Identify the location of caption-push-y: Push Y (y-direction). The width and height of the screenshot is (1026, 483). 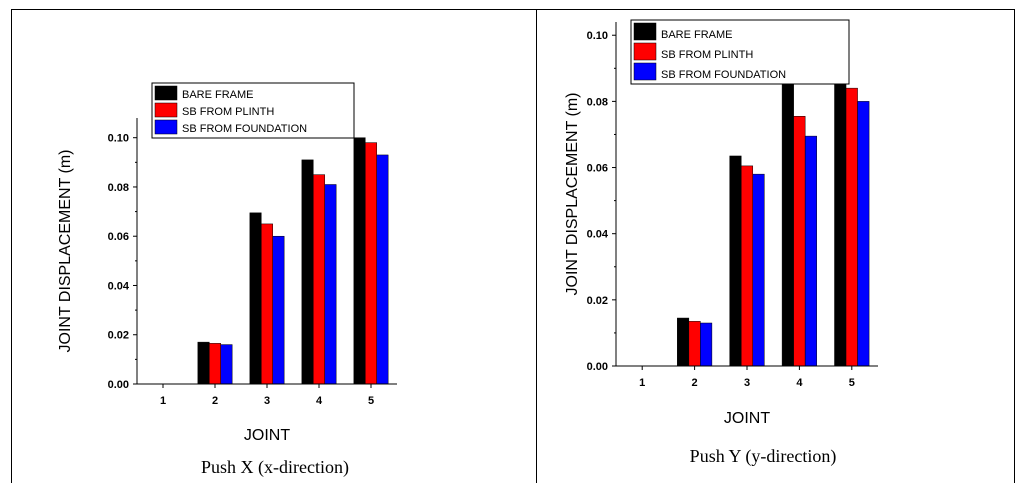
(763, 456).